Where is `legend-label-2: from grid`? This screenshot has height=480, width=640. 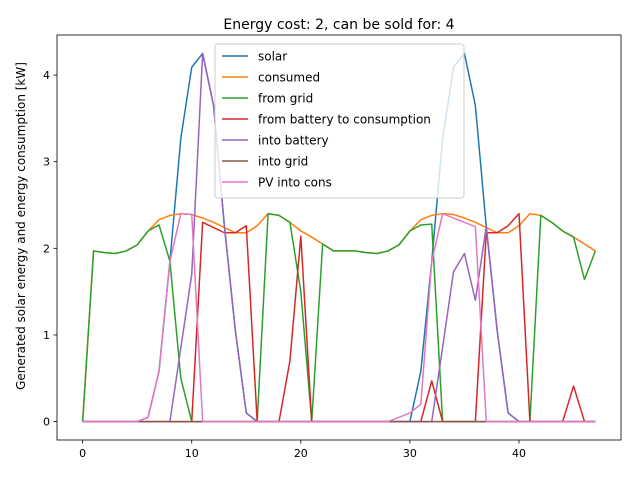
legend-label-2: from grid is located at coordinates (285, 99).